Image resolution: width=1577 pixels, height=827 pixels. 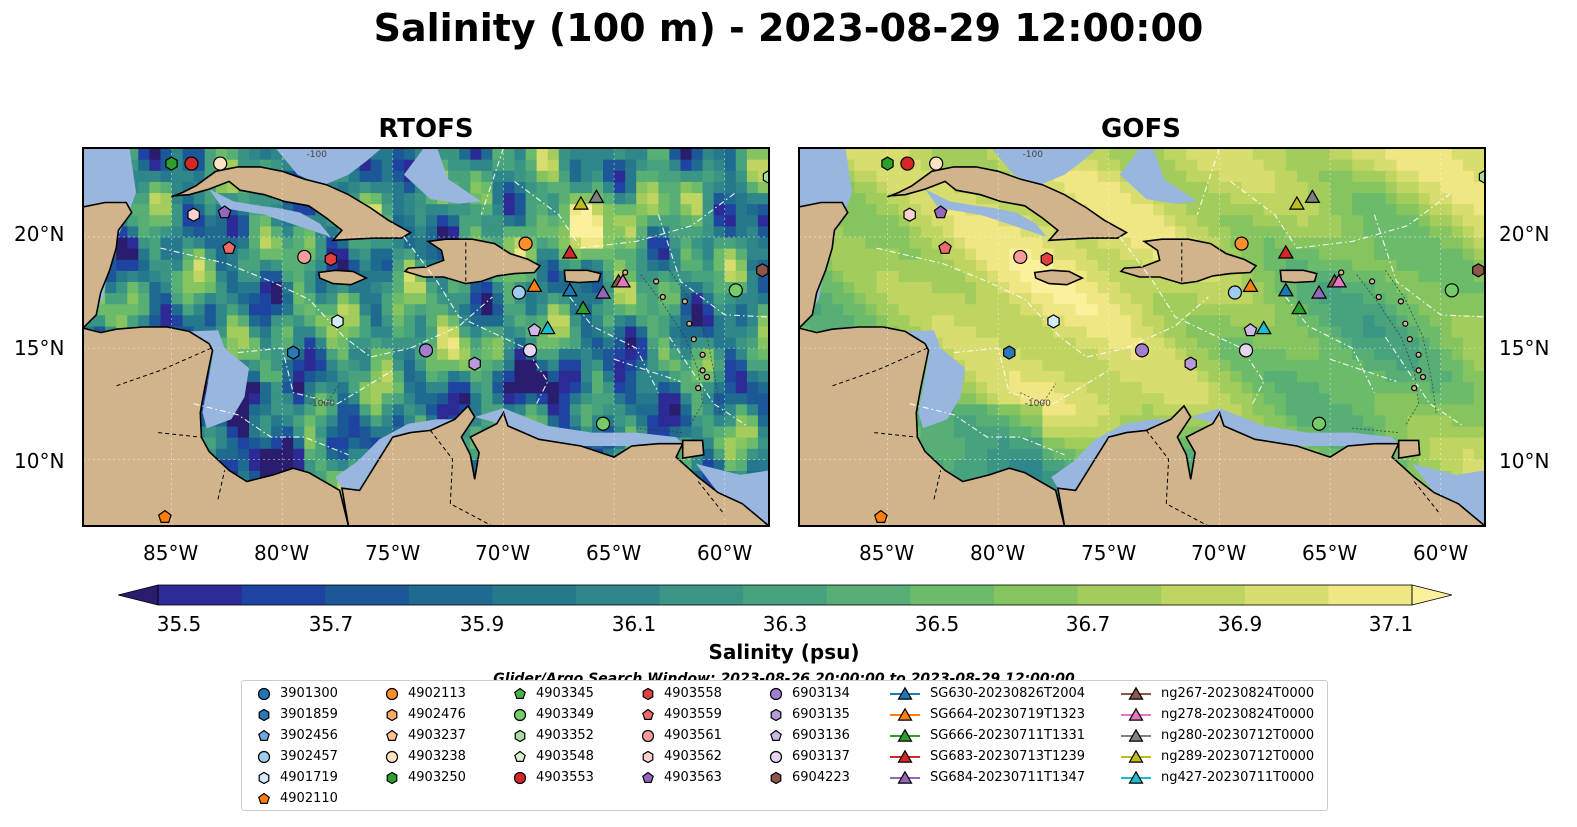 What do you see at coordinates (1219, 553) in the screenshot?
I see `lon-label-70w-gofs: 70°W` at bounding box center [1219, 553].